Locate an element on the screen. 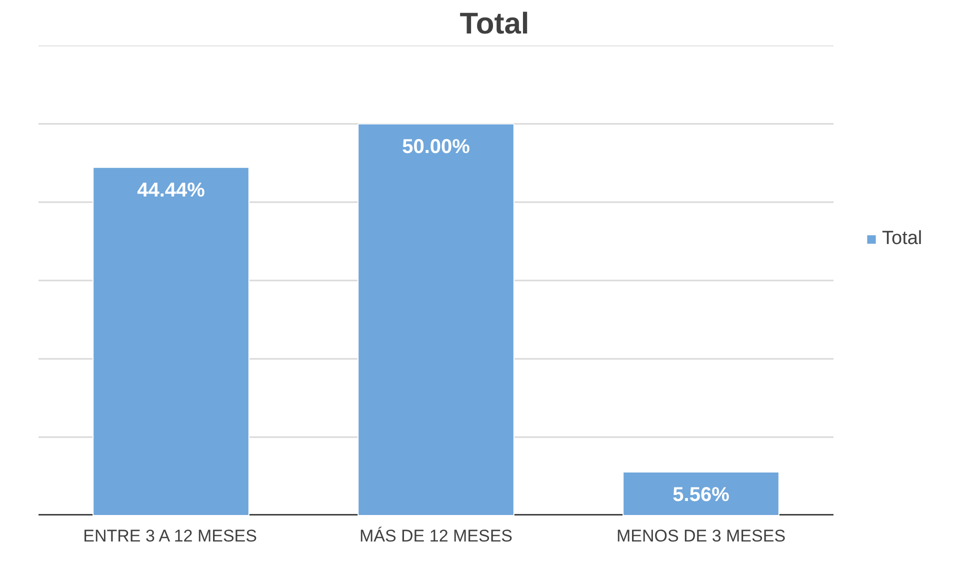  legend-label: Total is located at coordinates (902, 239).